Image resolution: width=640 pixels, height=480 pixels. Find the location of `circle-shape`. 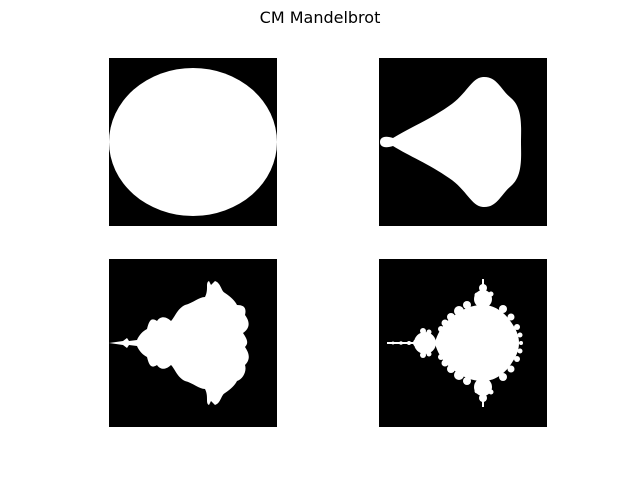

circle-shape is located at coordinates (193, 142).